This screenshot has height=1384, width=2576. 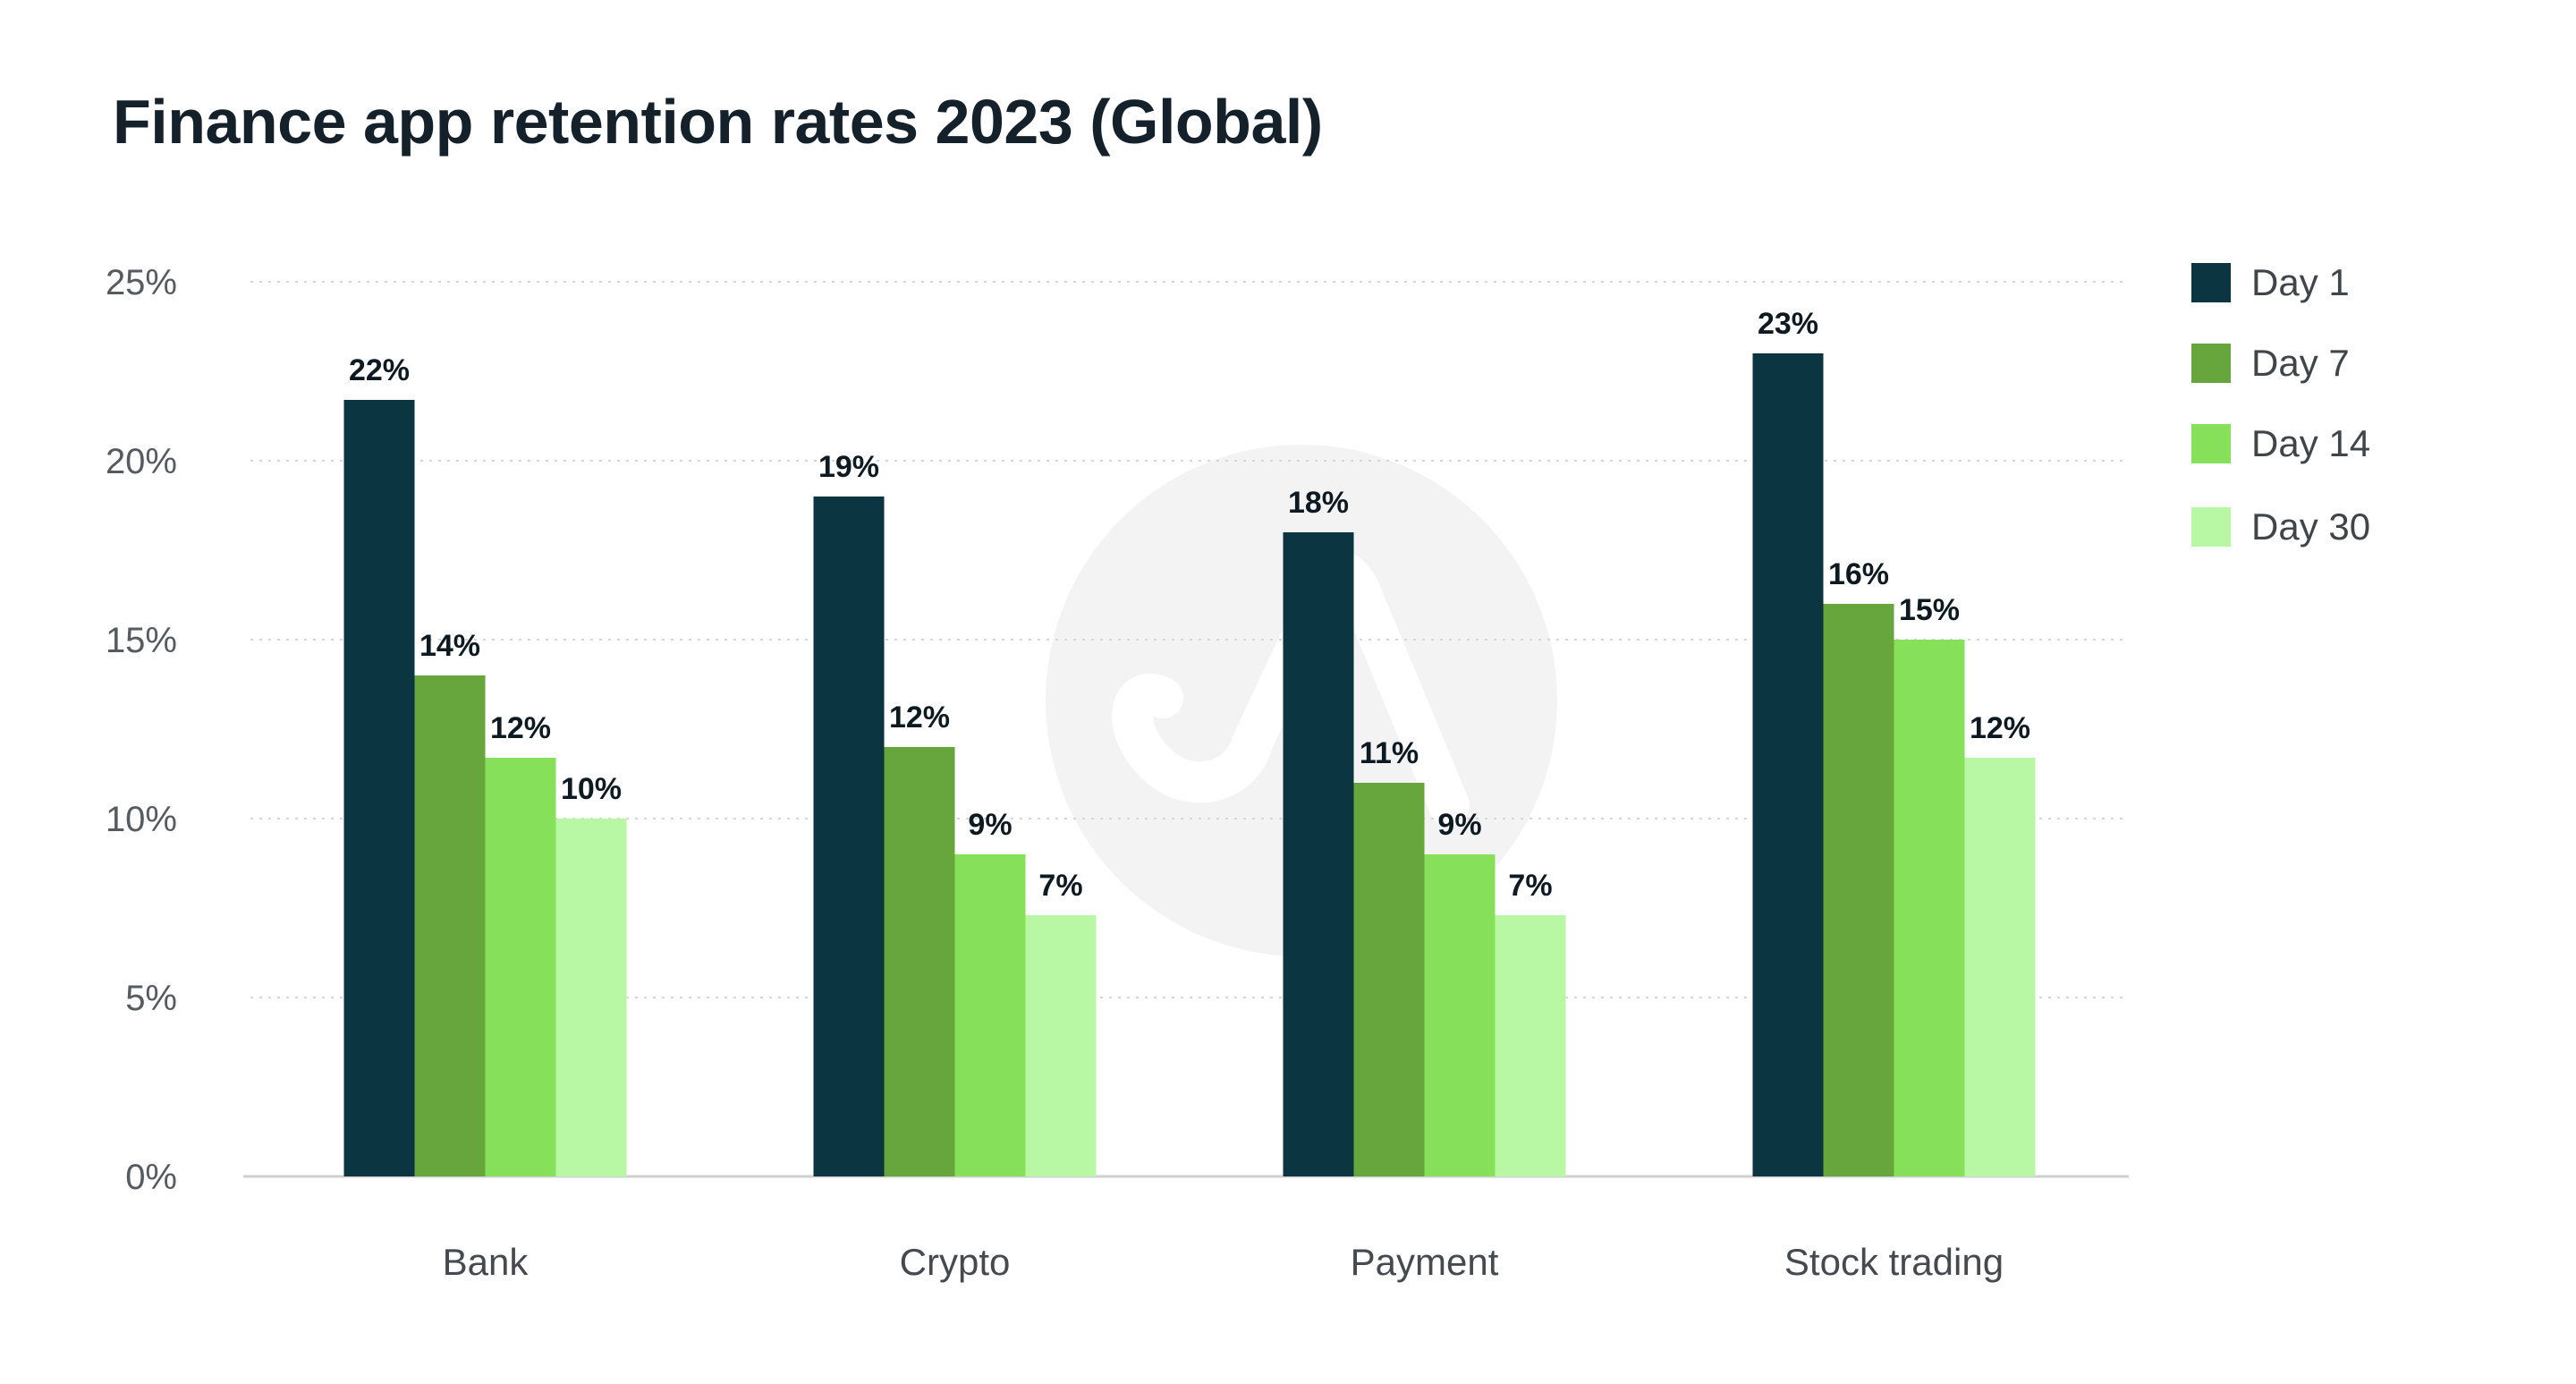 I want to click on bar-day-14-crypto, so click(x=990, y=1015).